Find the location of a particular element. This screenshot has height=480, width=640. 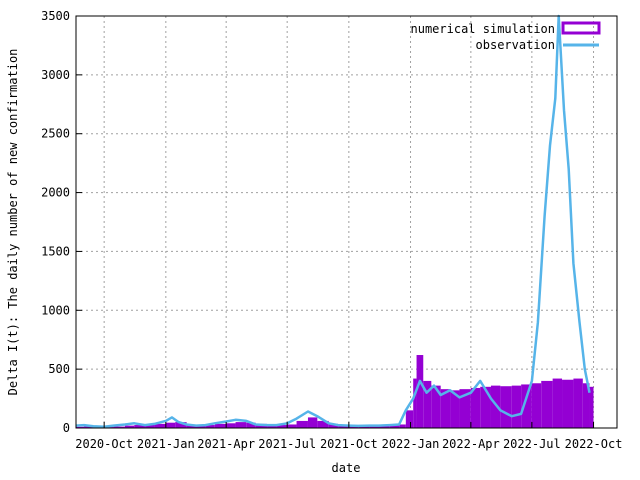

y-tick-label: 0 is located at coordinates (66, 428).